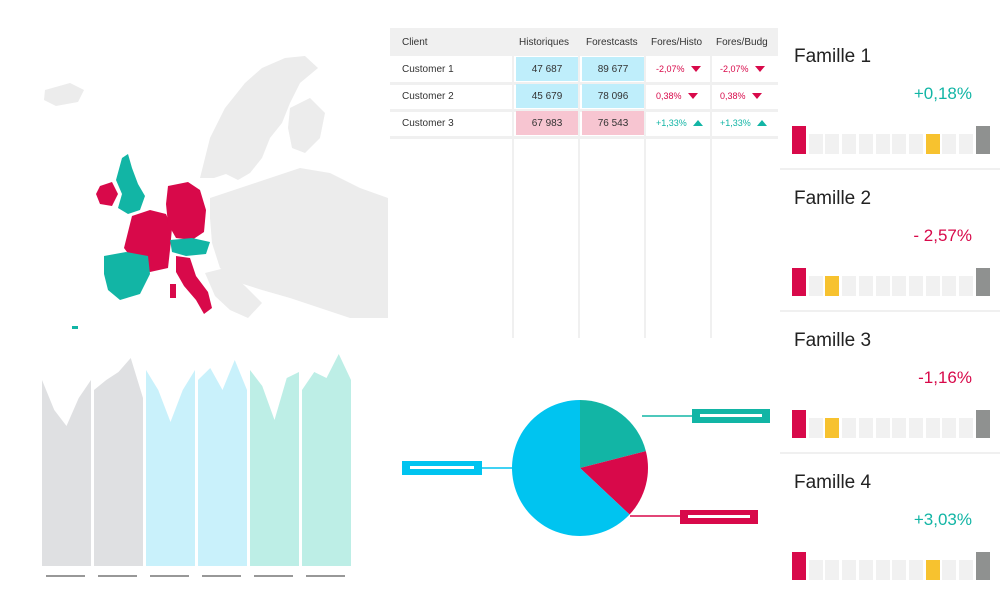 The height and width of the screenshot is (615, 1000). What do you see at coordinates (890, 98) in the screenshot?
I see `family-card-1: Famille 1 +0,18%` at bounding box center [890, 98].